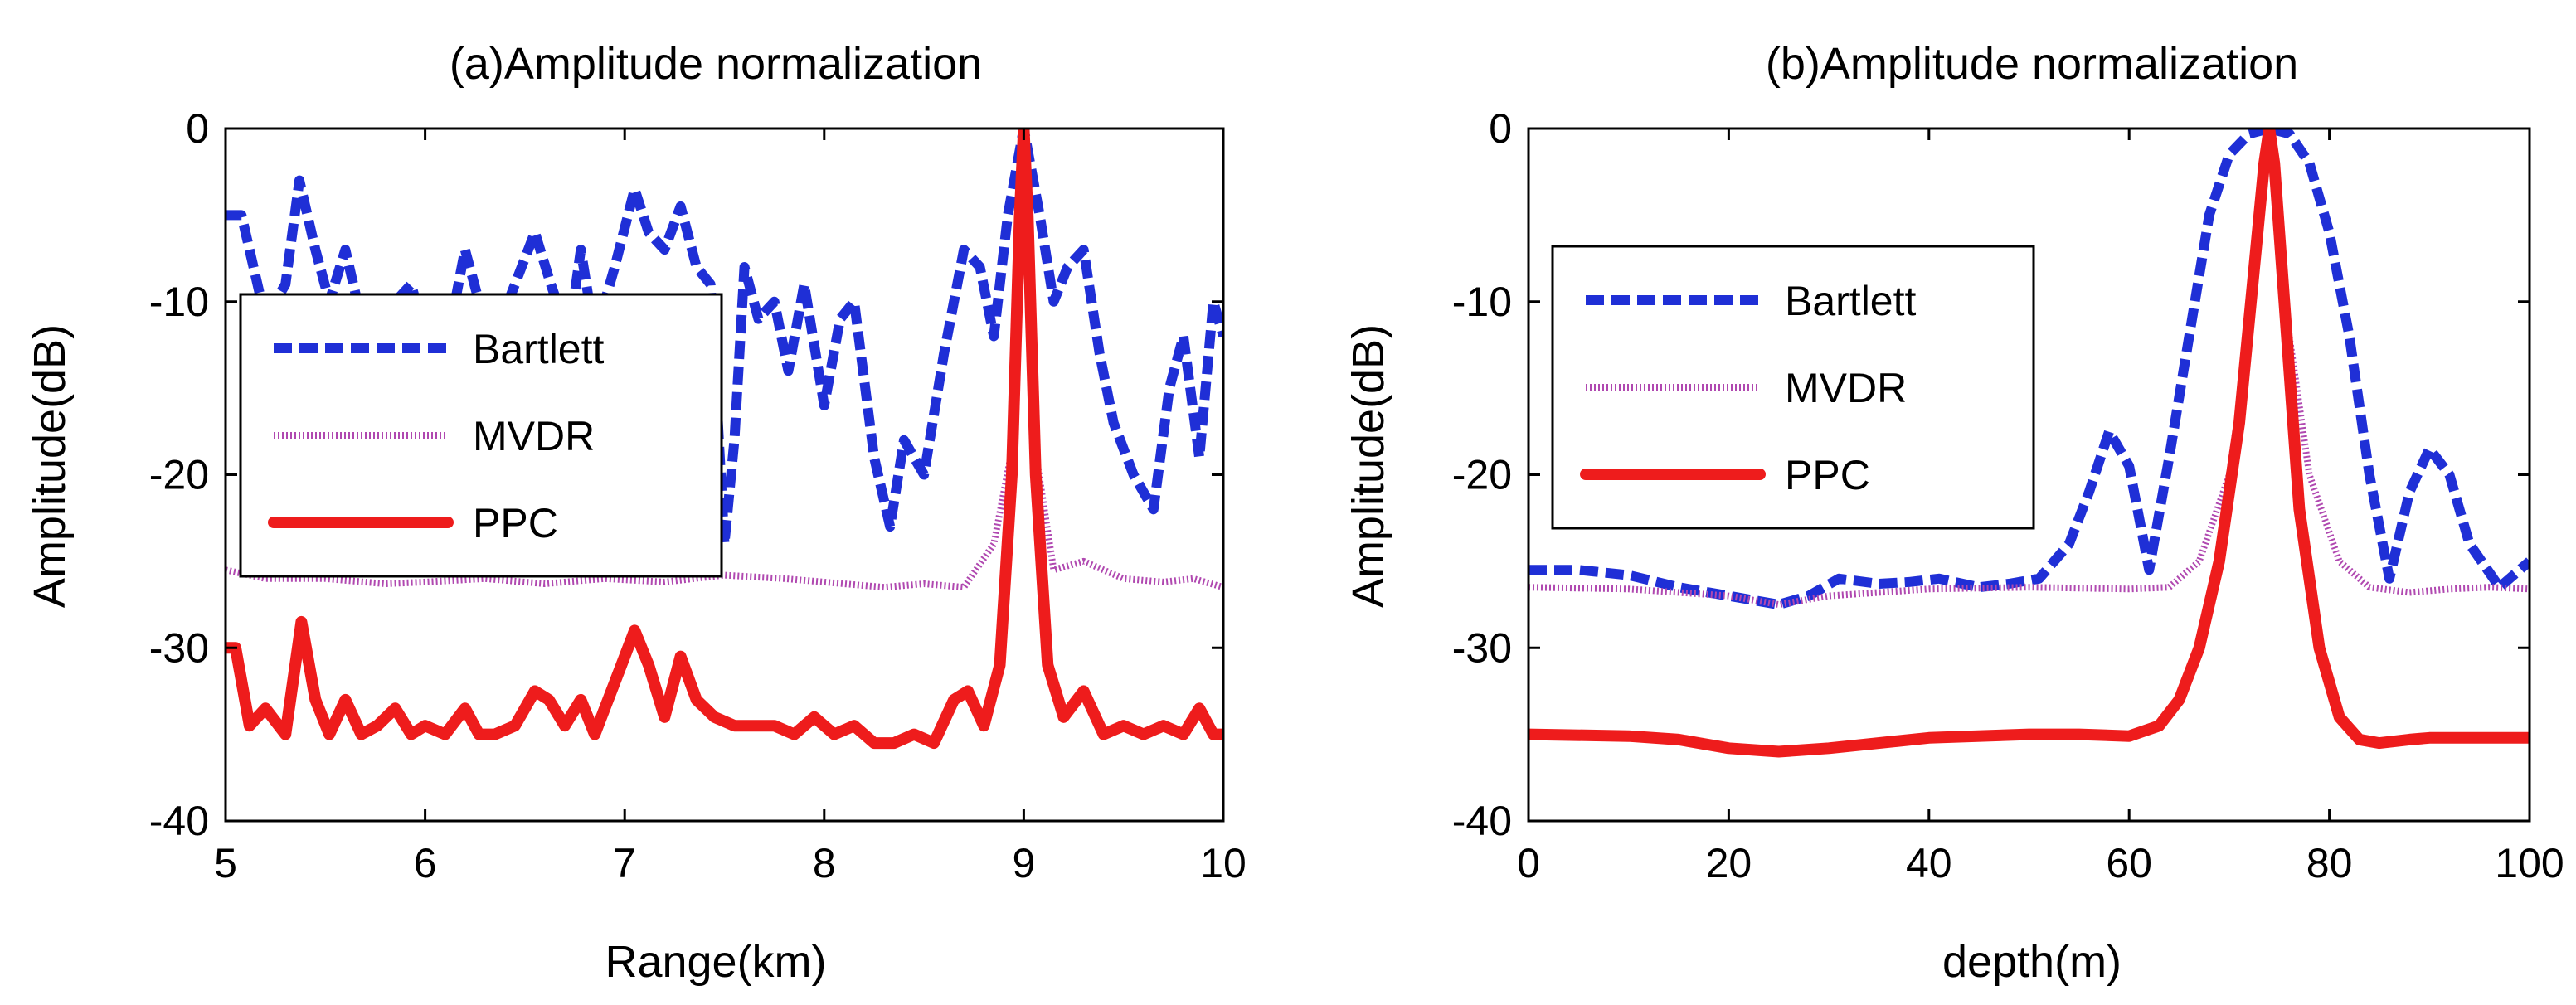 The width and height of the screenshot is (2576, 1005). What do you see at coordinates (1851, 301) in the screenshot?
I see `chart-b-legend-label-bartlett: Bartlett` at bounding box center [1851, 301].